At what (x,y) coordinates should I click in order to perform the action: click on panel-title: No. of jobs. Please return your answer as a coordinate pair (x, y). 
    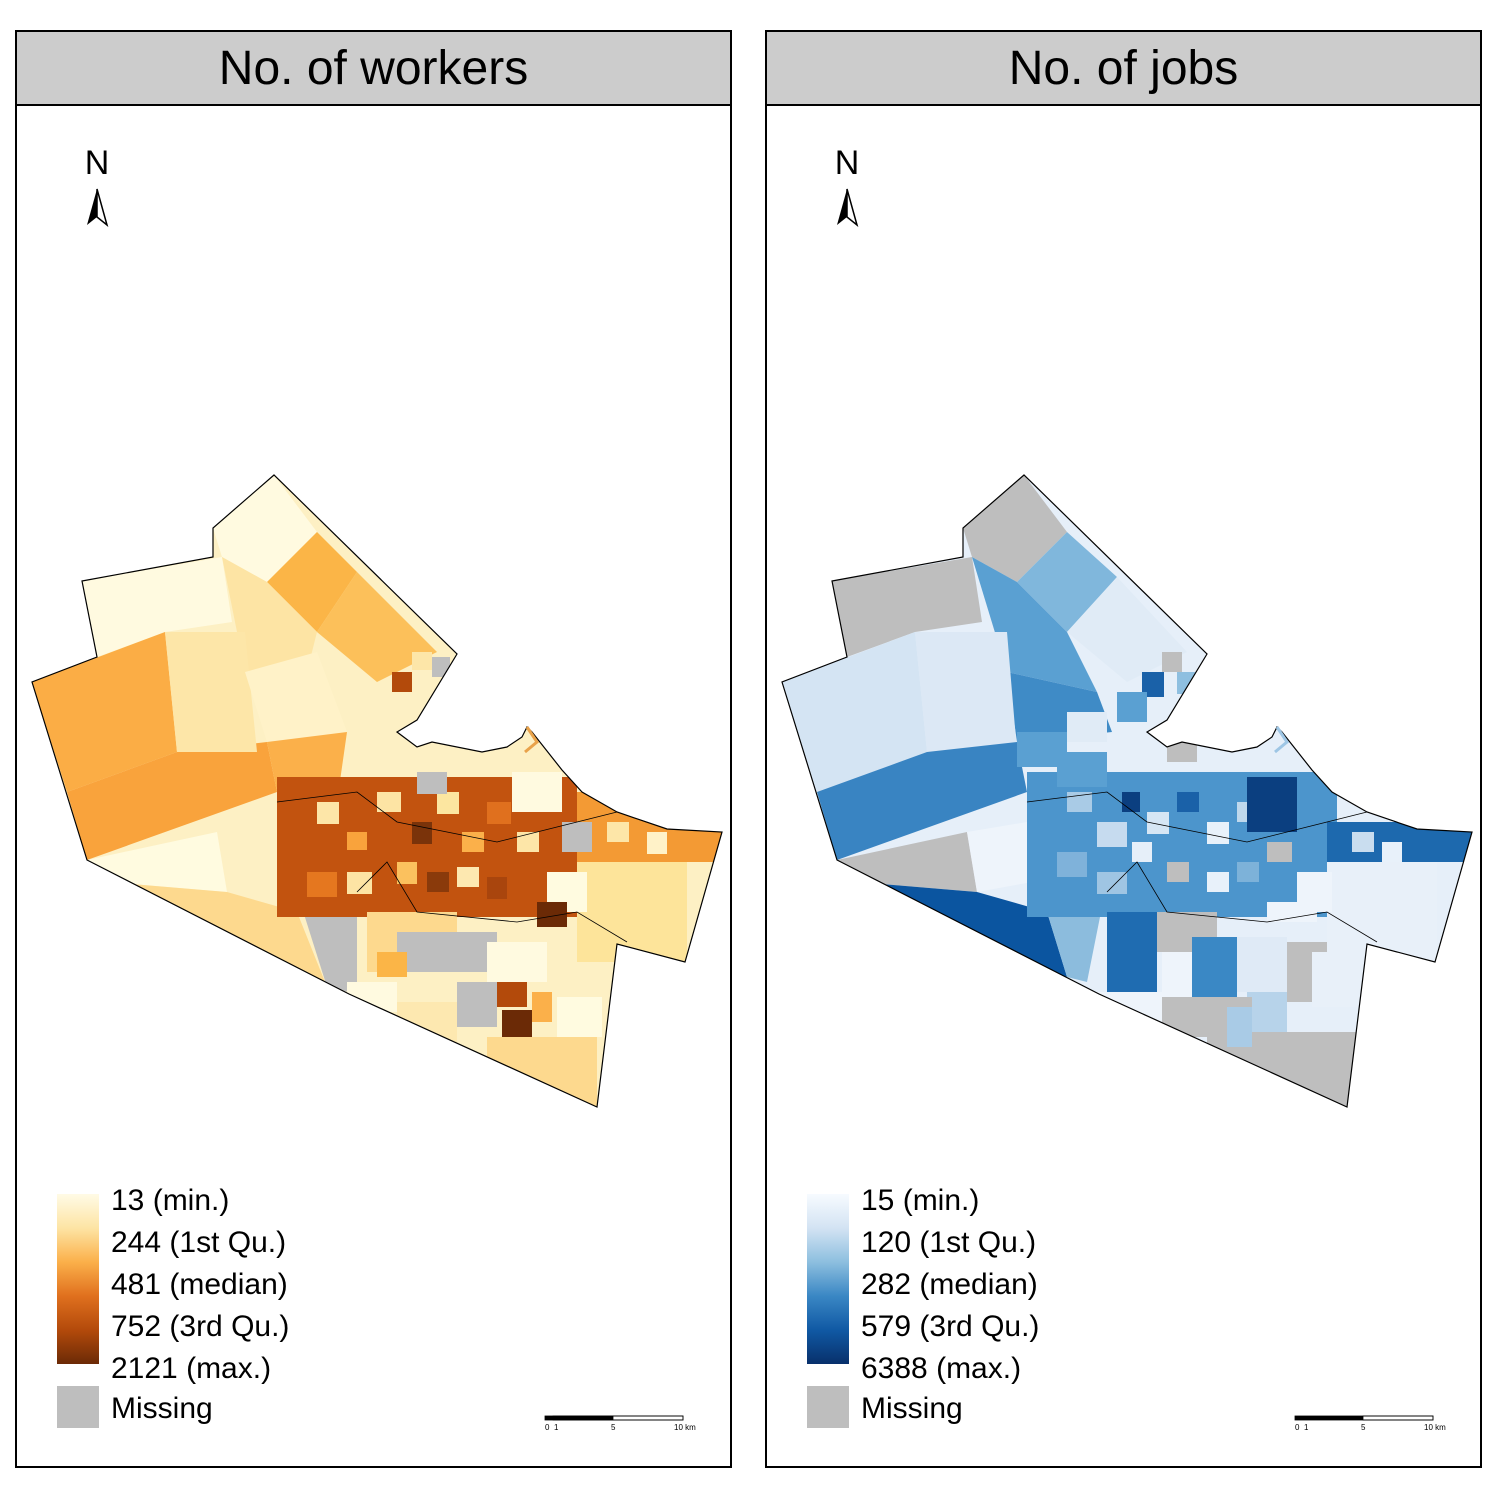
    Looking at the image, I should click on (1123, 68).